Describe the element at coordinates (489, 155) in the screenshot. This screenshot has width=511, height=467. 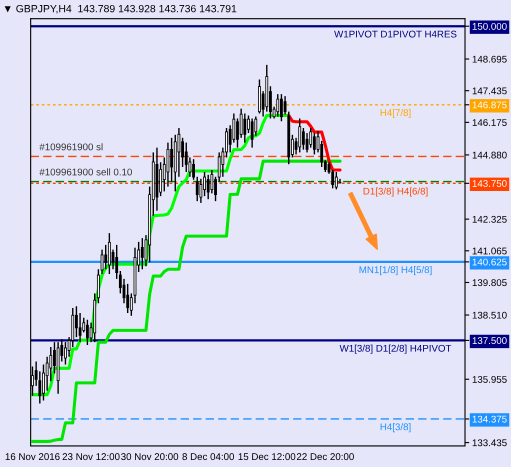
I see `y-tick-label: 144.880` at that location.